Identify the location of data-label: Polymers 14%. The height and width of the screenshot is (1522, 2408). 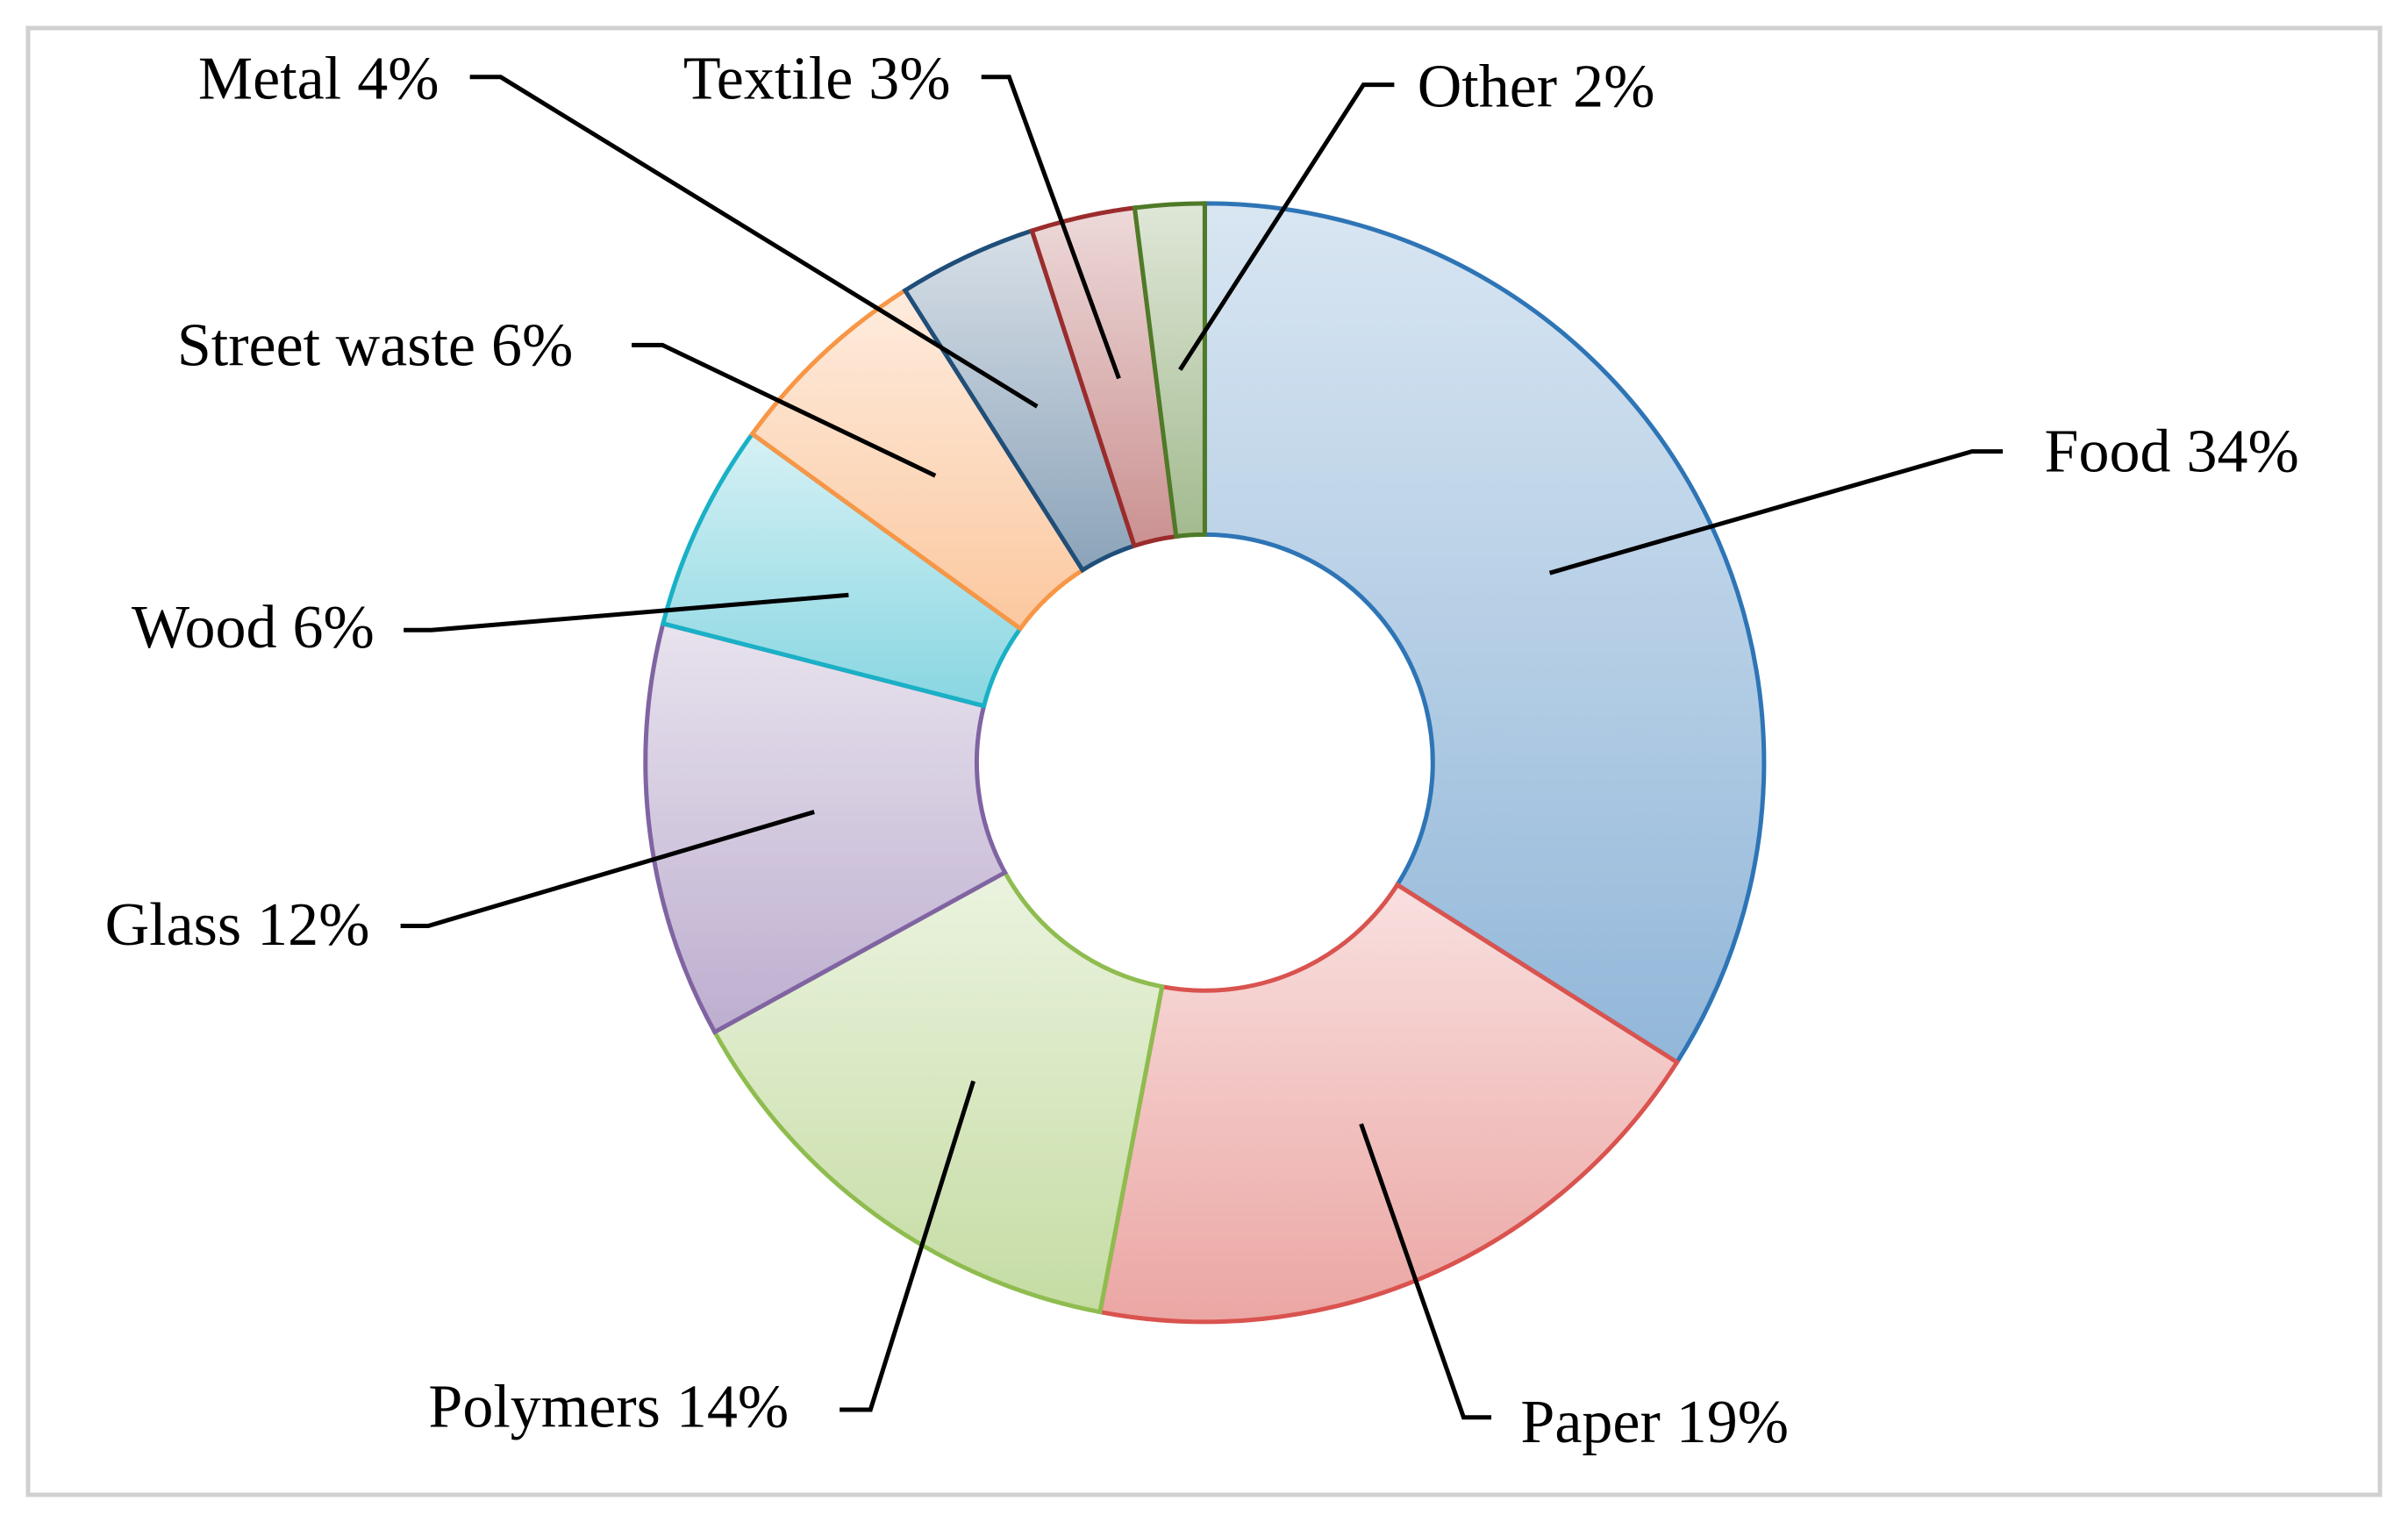
(608, 1407).